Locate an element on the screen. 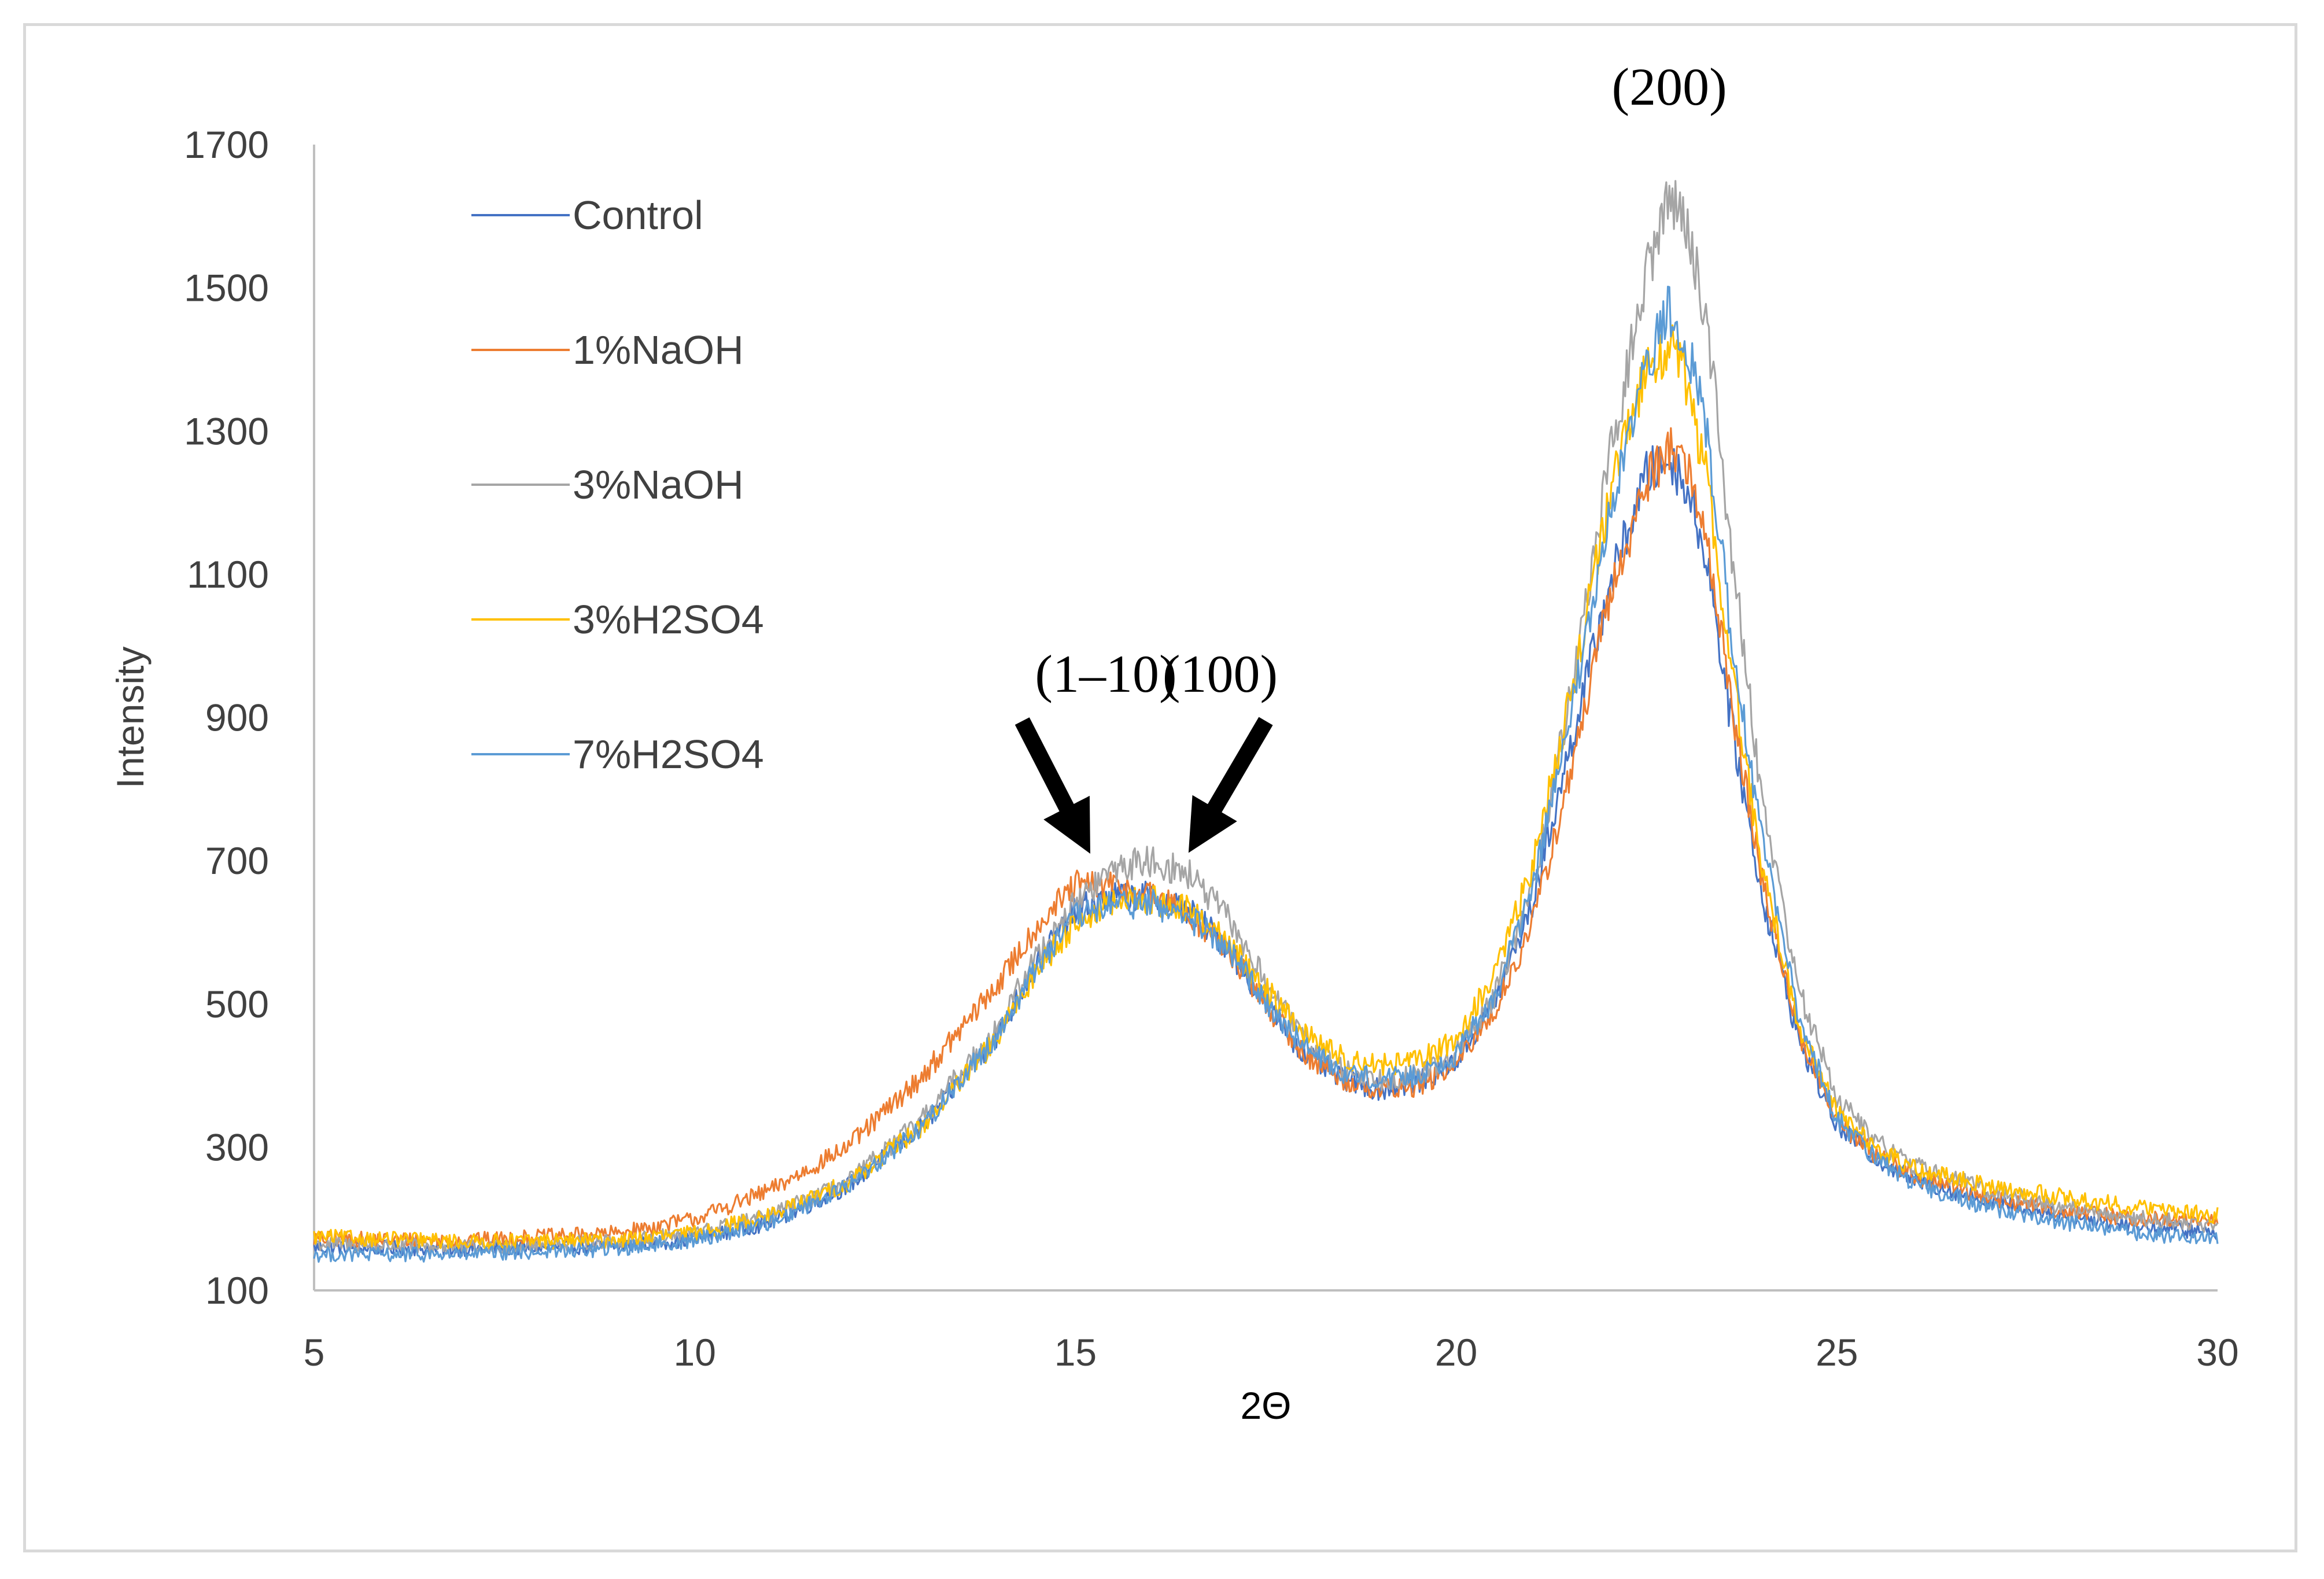 The image size is (2324, 1579). y-tick-label: 1300 is located at coordinates (226, 430).